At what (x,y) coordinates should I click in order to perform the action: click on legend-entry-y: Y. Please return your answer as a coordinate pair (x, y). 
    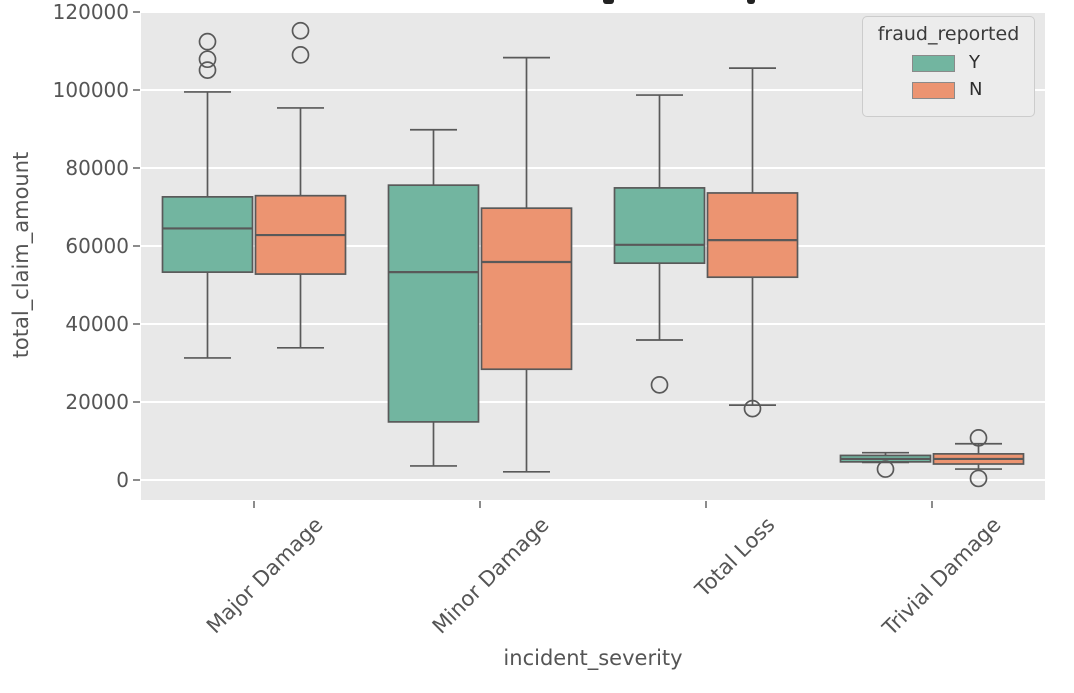
    Looking at the image, I should click on (973, 63).